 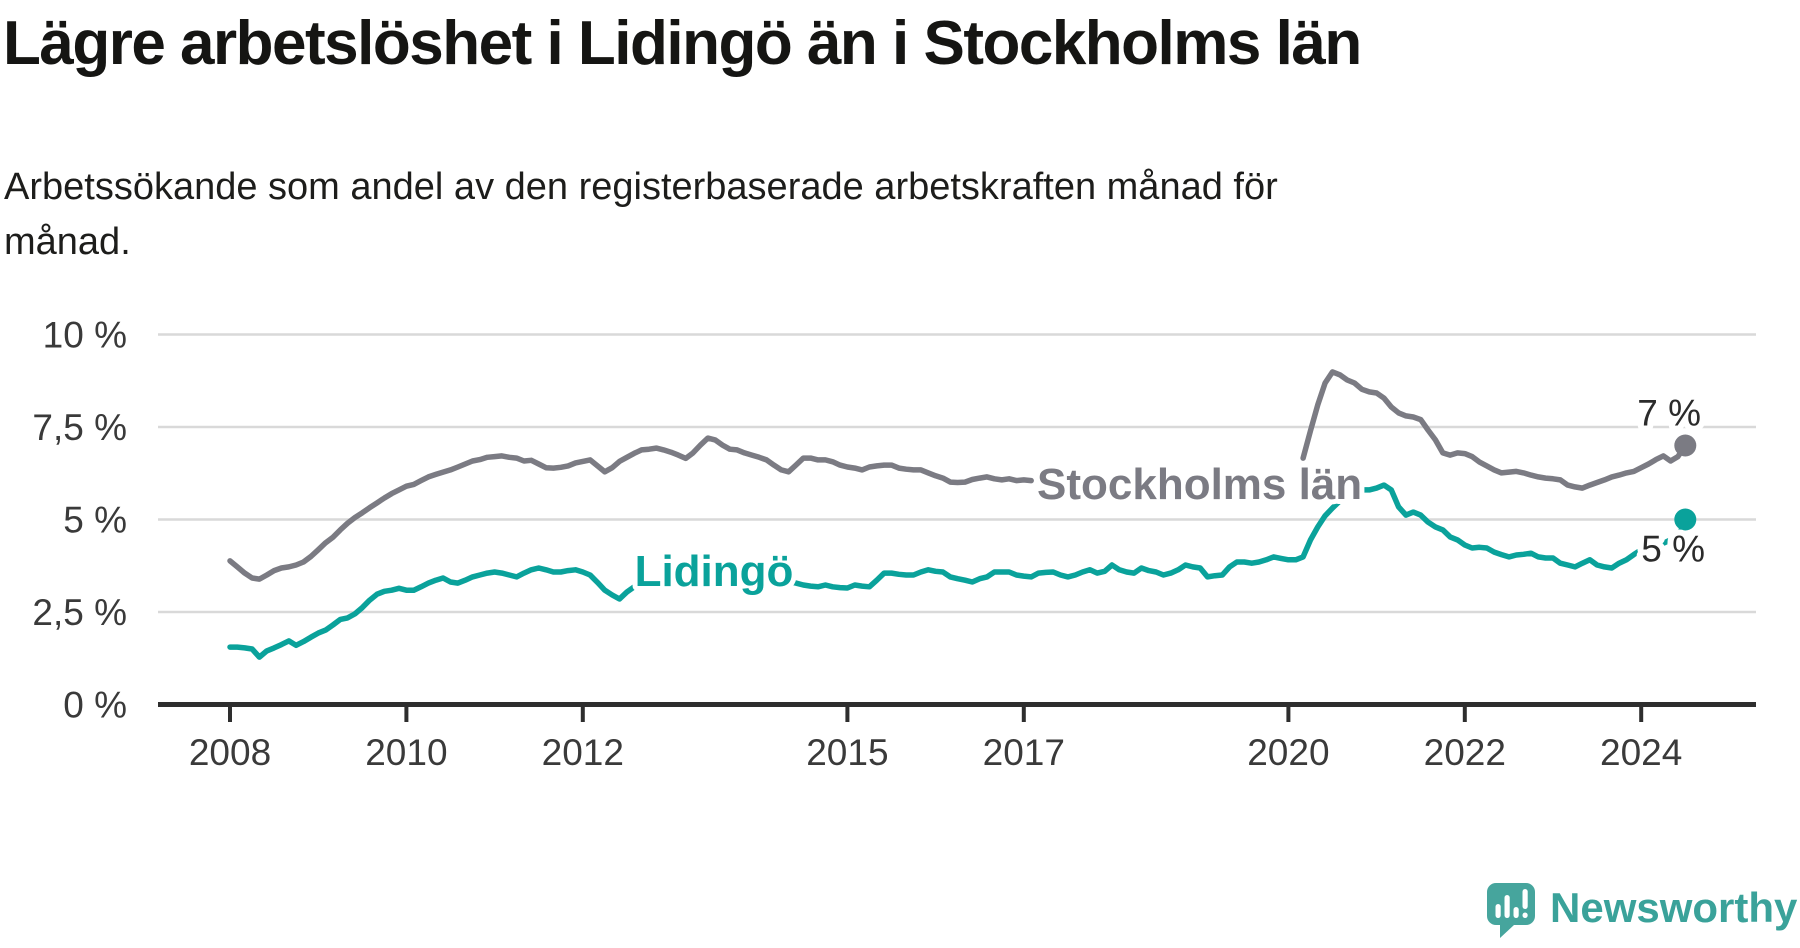 What do you see at coordinates (85, 335) in the screenshot?
I see `y-axis-label: 10 %` at bounding box center [85, 335].